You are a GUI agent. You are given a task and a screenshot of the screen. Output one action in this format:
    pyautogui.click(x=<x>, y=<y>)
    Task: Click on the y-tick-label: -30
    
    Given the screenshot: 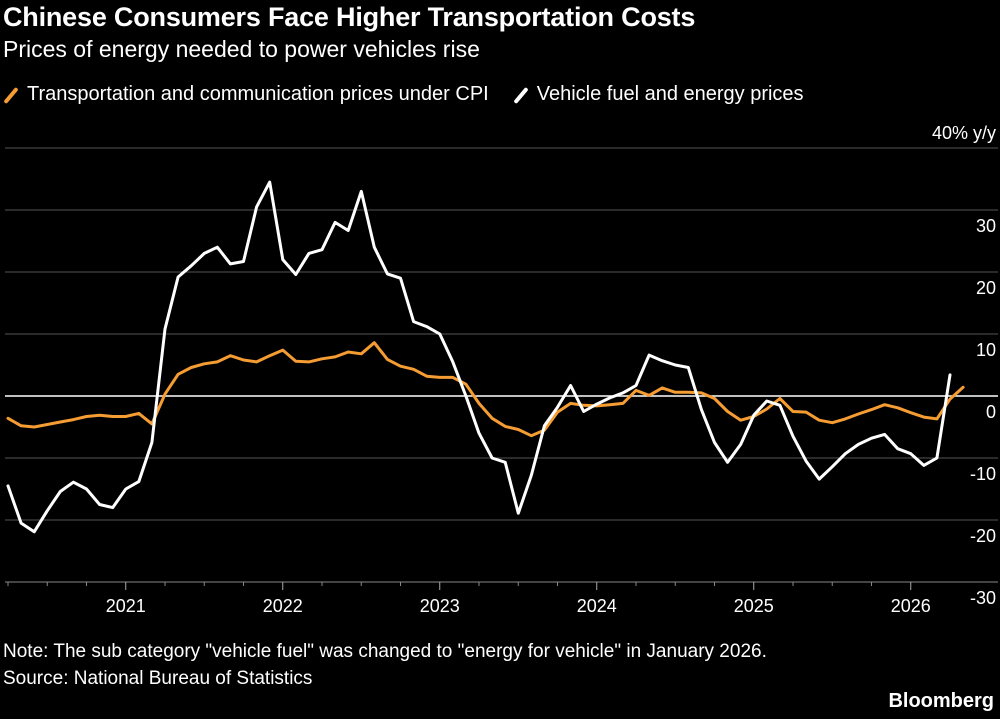 What is the action you would take?
    pyautogui.click(x=983, y=598)
    